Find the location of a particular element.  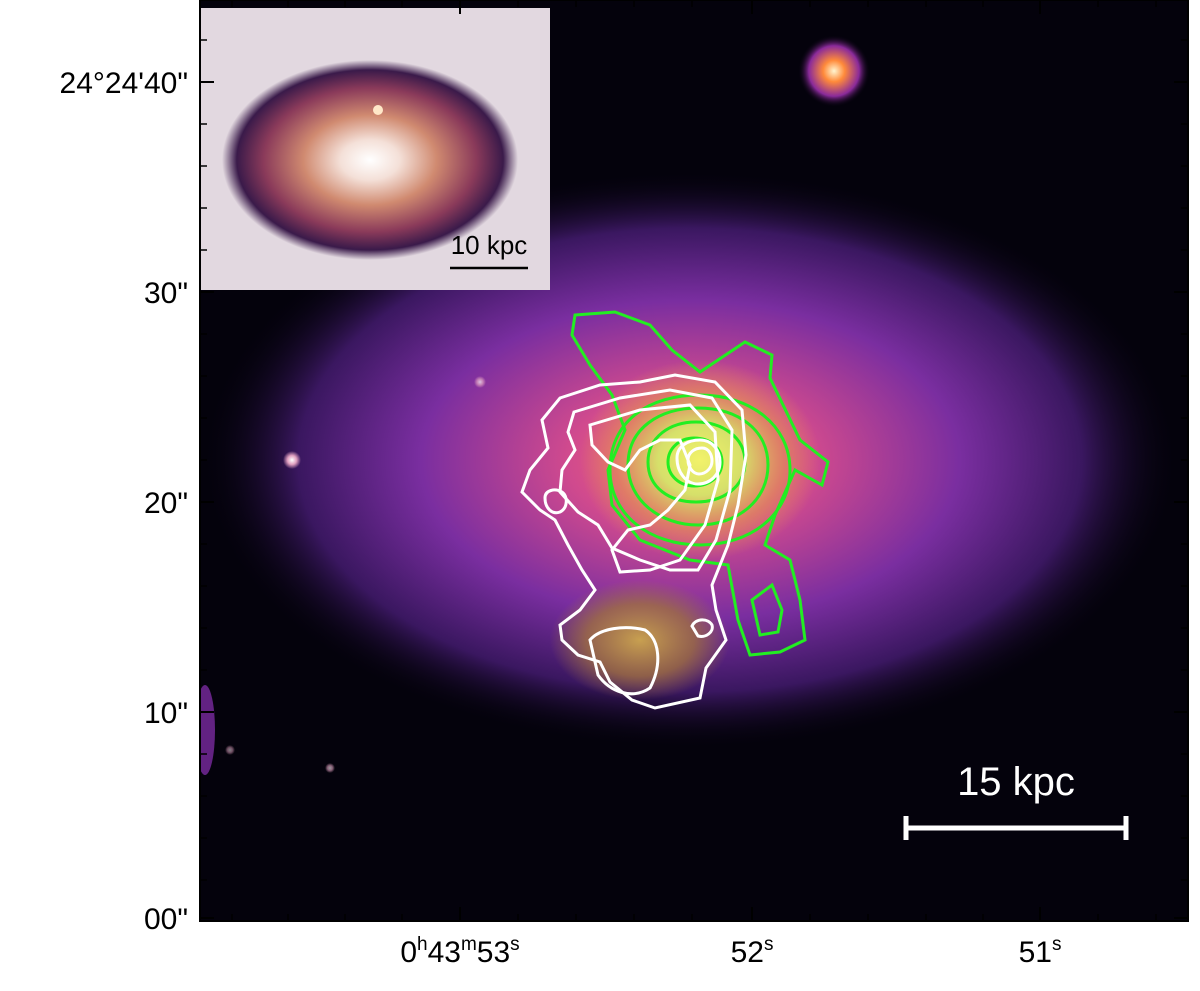

bright-star is located at coordinates (834, 71).